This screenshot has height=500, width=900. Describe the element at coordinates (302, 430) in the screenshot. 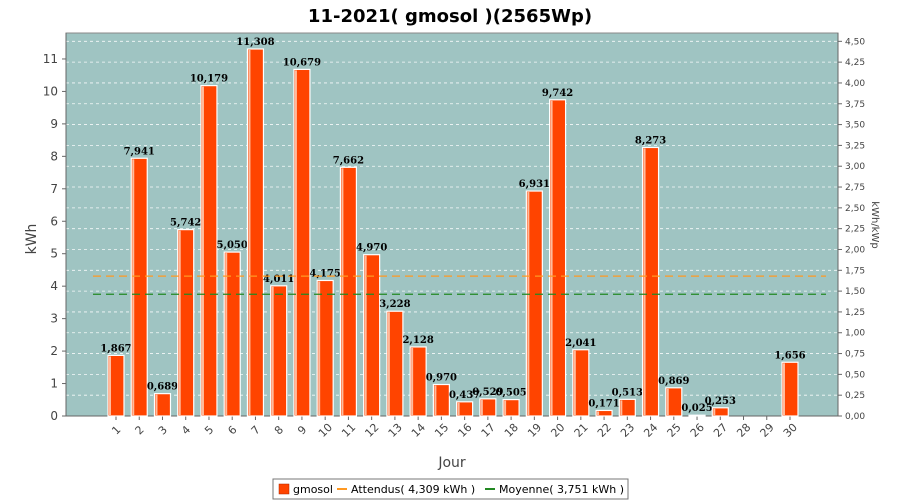

I see `x-tick-label: 9` at that location.